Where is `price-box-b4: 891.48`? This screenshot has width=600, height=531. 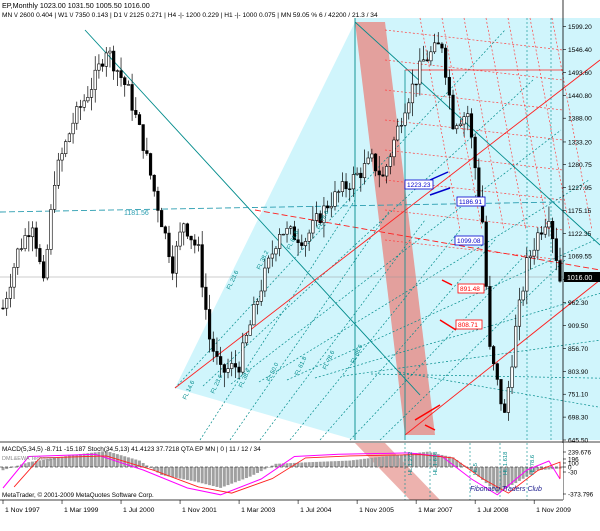 price-box-b4: 891.48 is located at coordinates (471, 288).